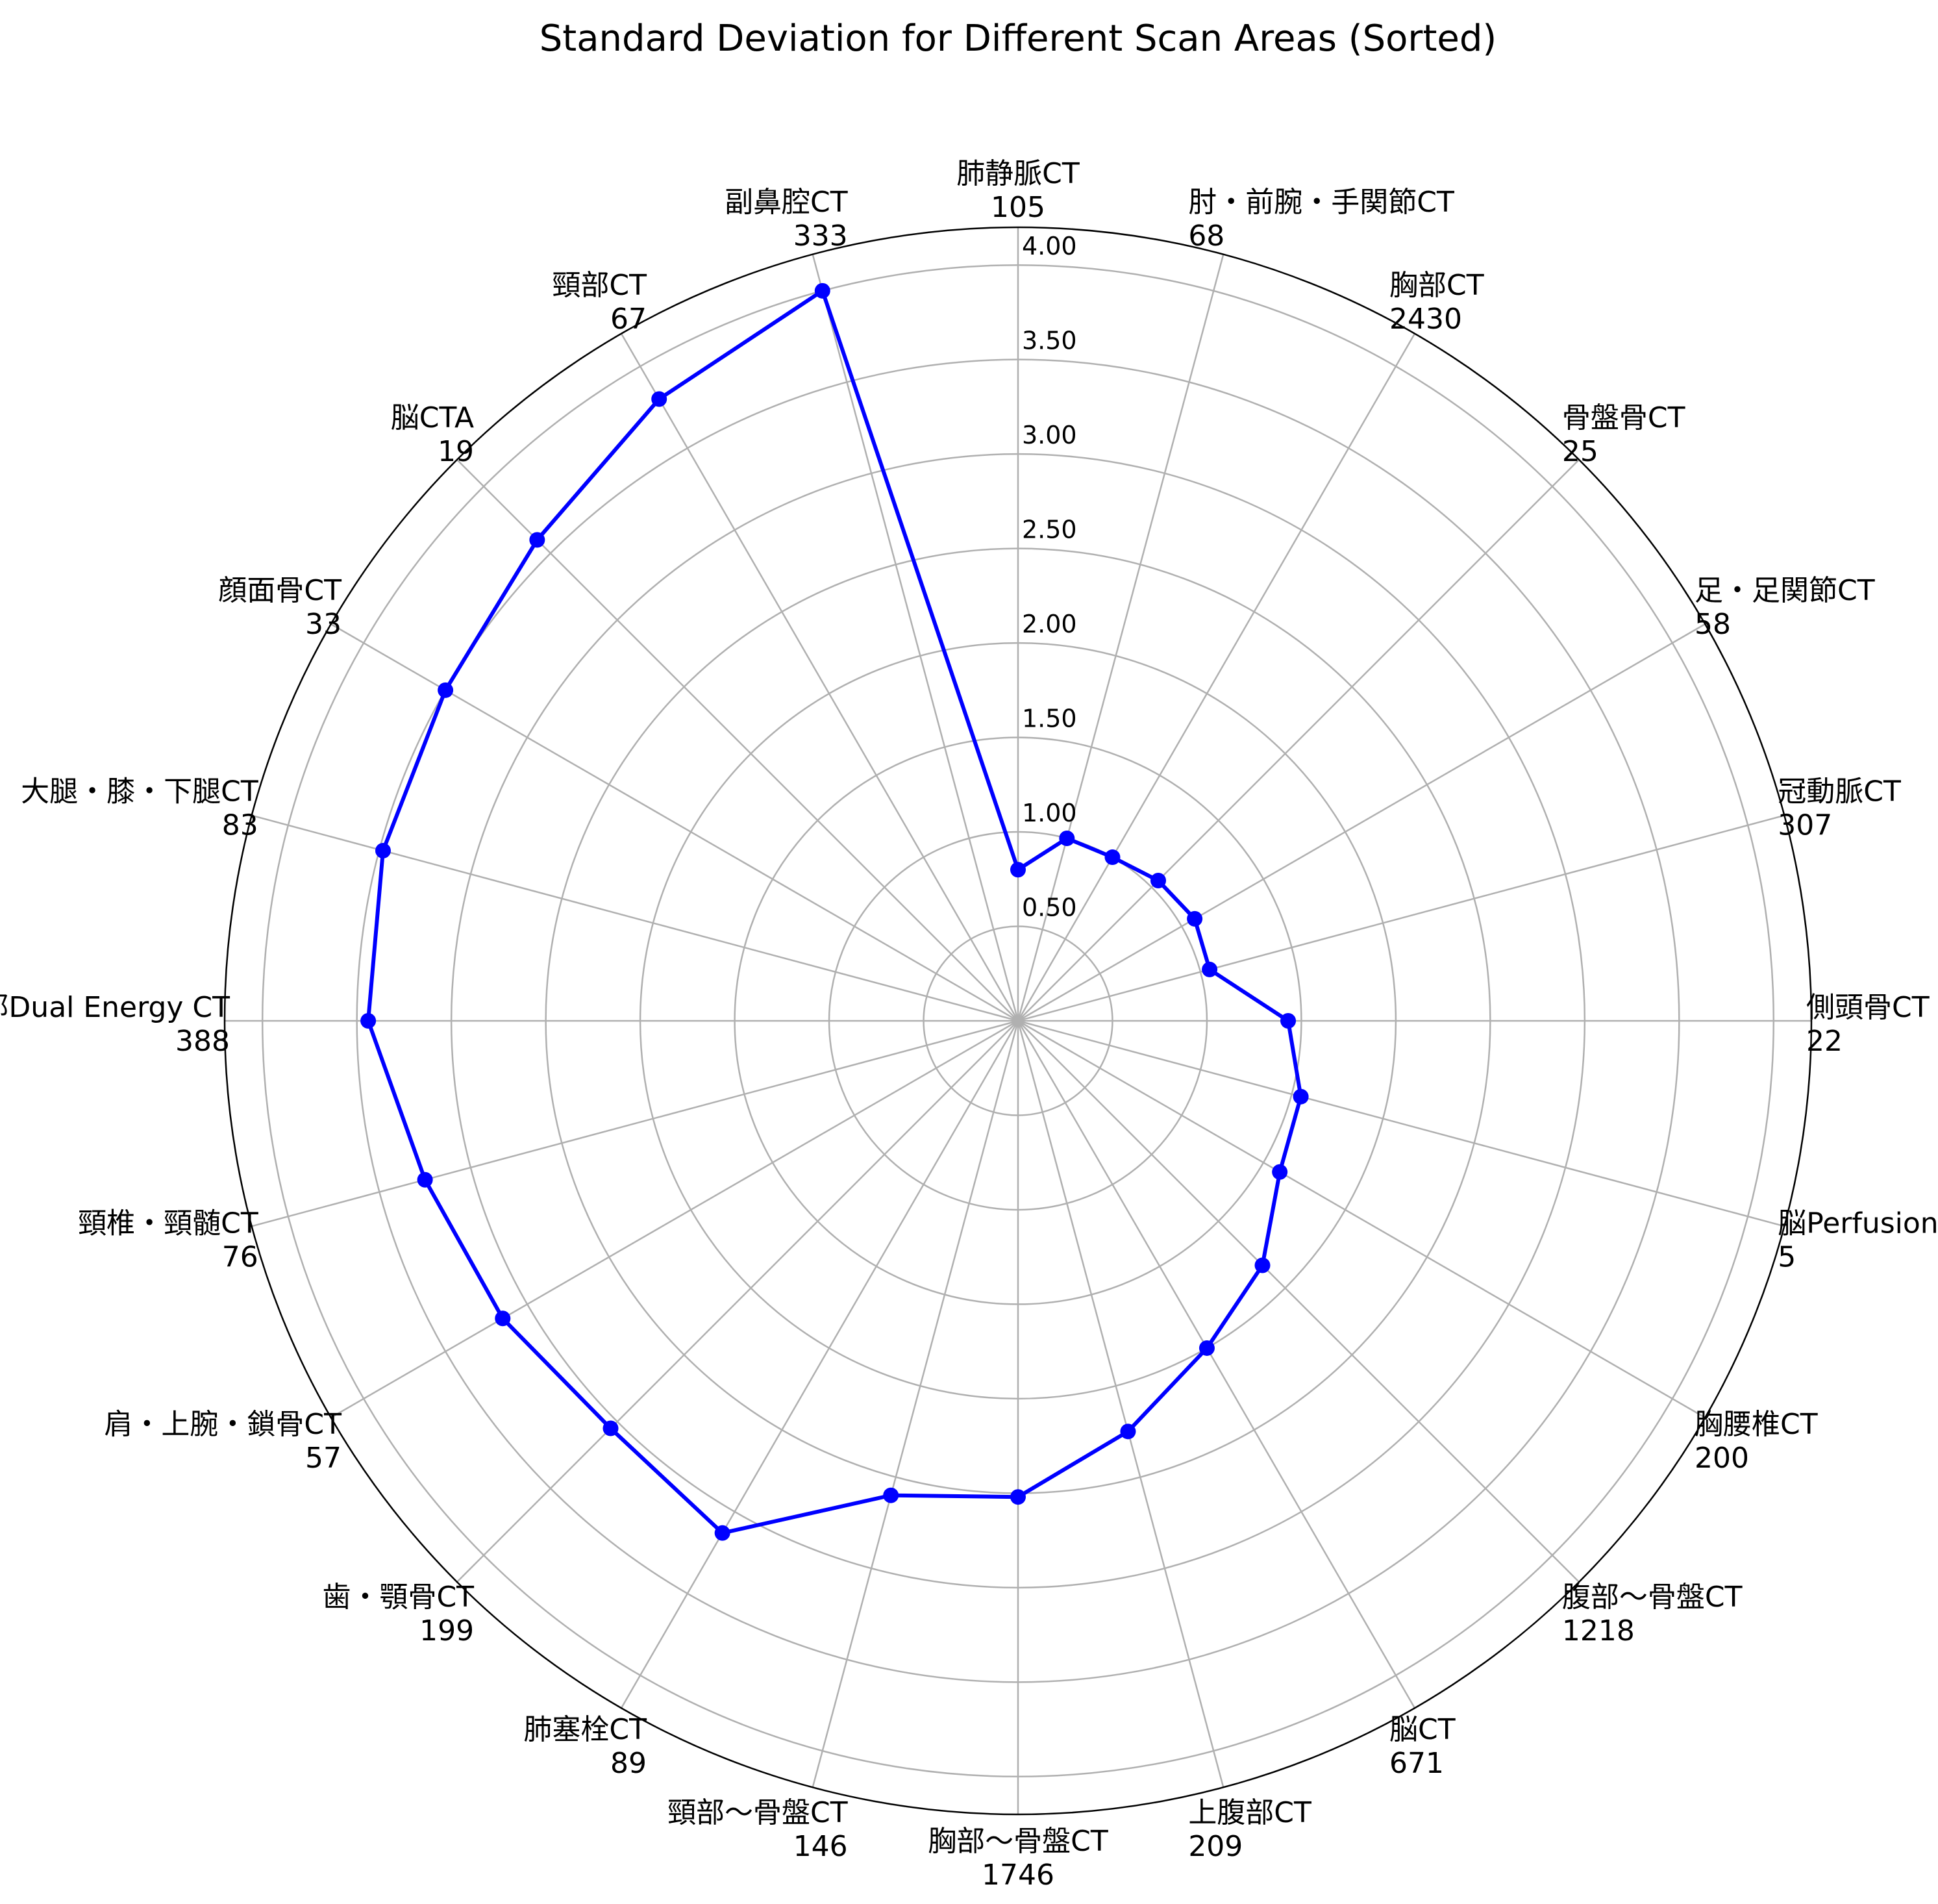 This screenshot has width=1938, height=1904. Describe the element at coordinates (1416, 1763) in the screenshot. I see `category-count: 671` at that location.